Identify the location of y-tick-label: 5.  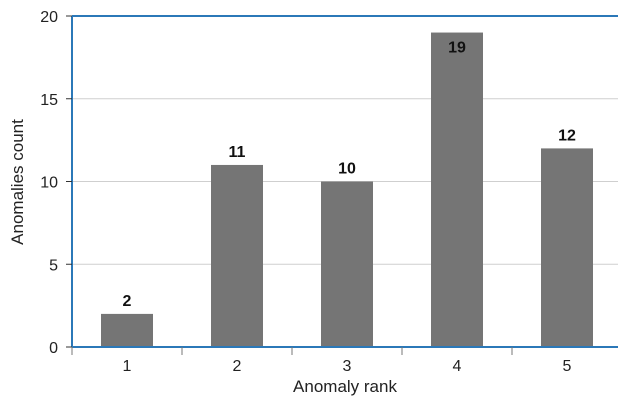
(53, 265).